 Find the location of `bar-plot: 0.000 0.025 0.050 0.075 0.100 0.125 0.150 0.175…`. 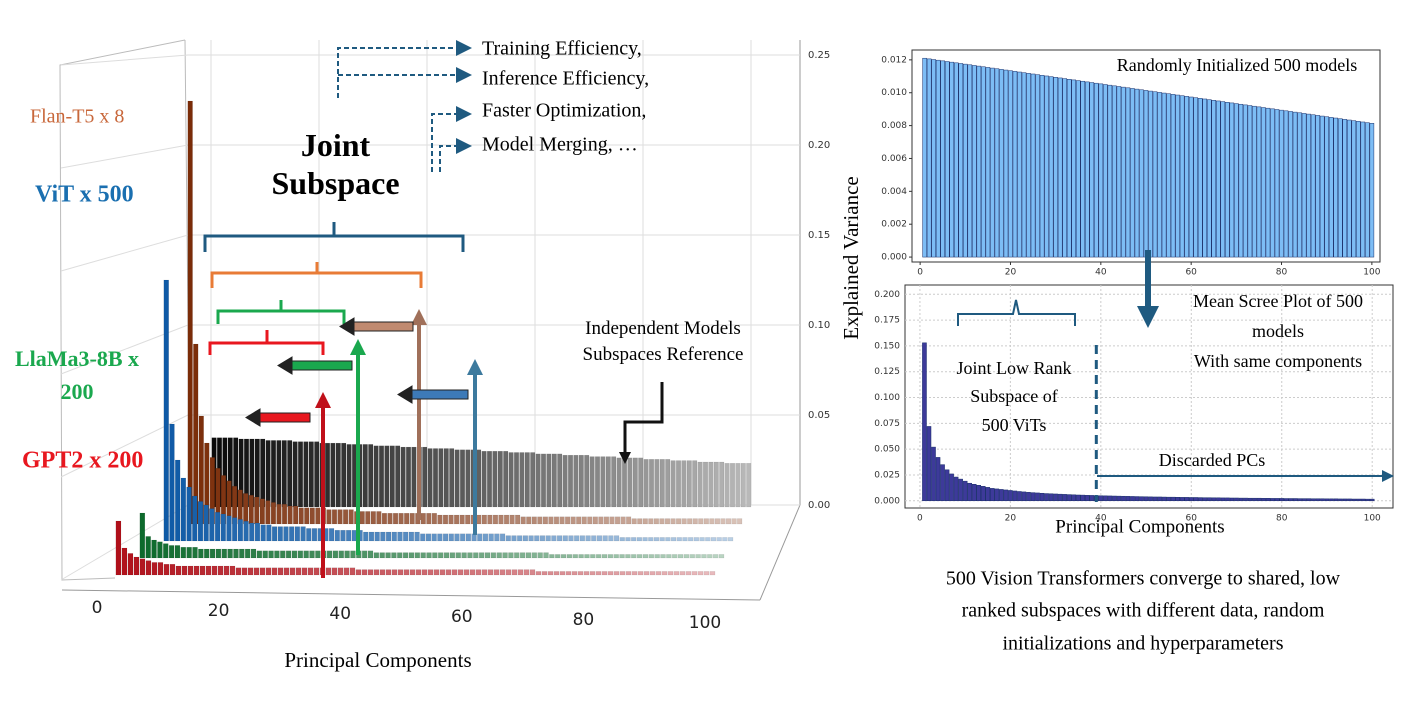

bar-plot: 0.000 0.025 0.050 0.075 0.100 0.125 0.150 0.175… is located at coordinates (1134, 404).